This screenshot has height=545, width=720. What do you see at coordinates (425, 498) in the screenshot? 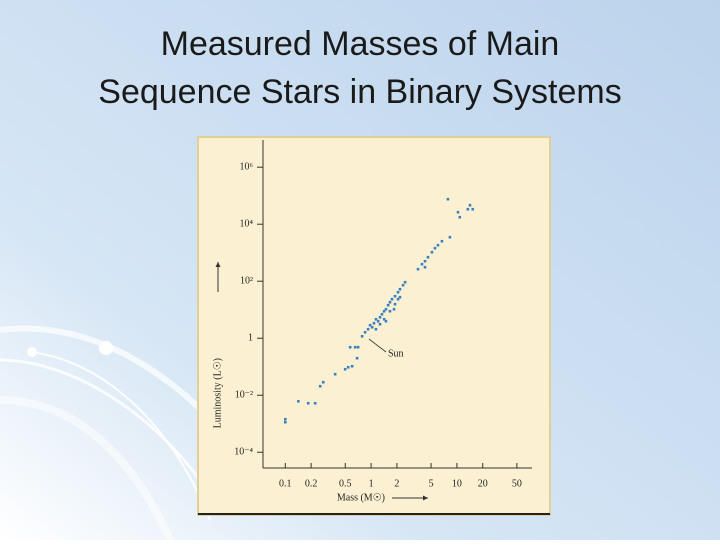
I see `x-arrow-head` at bounding box center [425, 498].